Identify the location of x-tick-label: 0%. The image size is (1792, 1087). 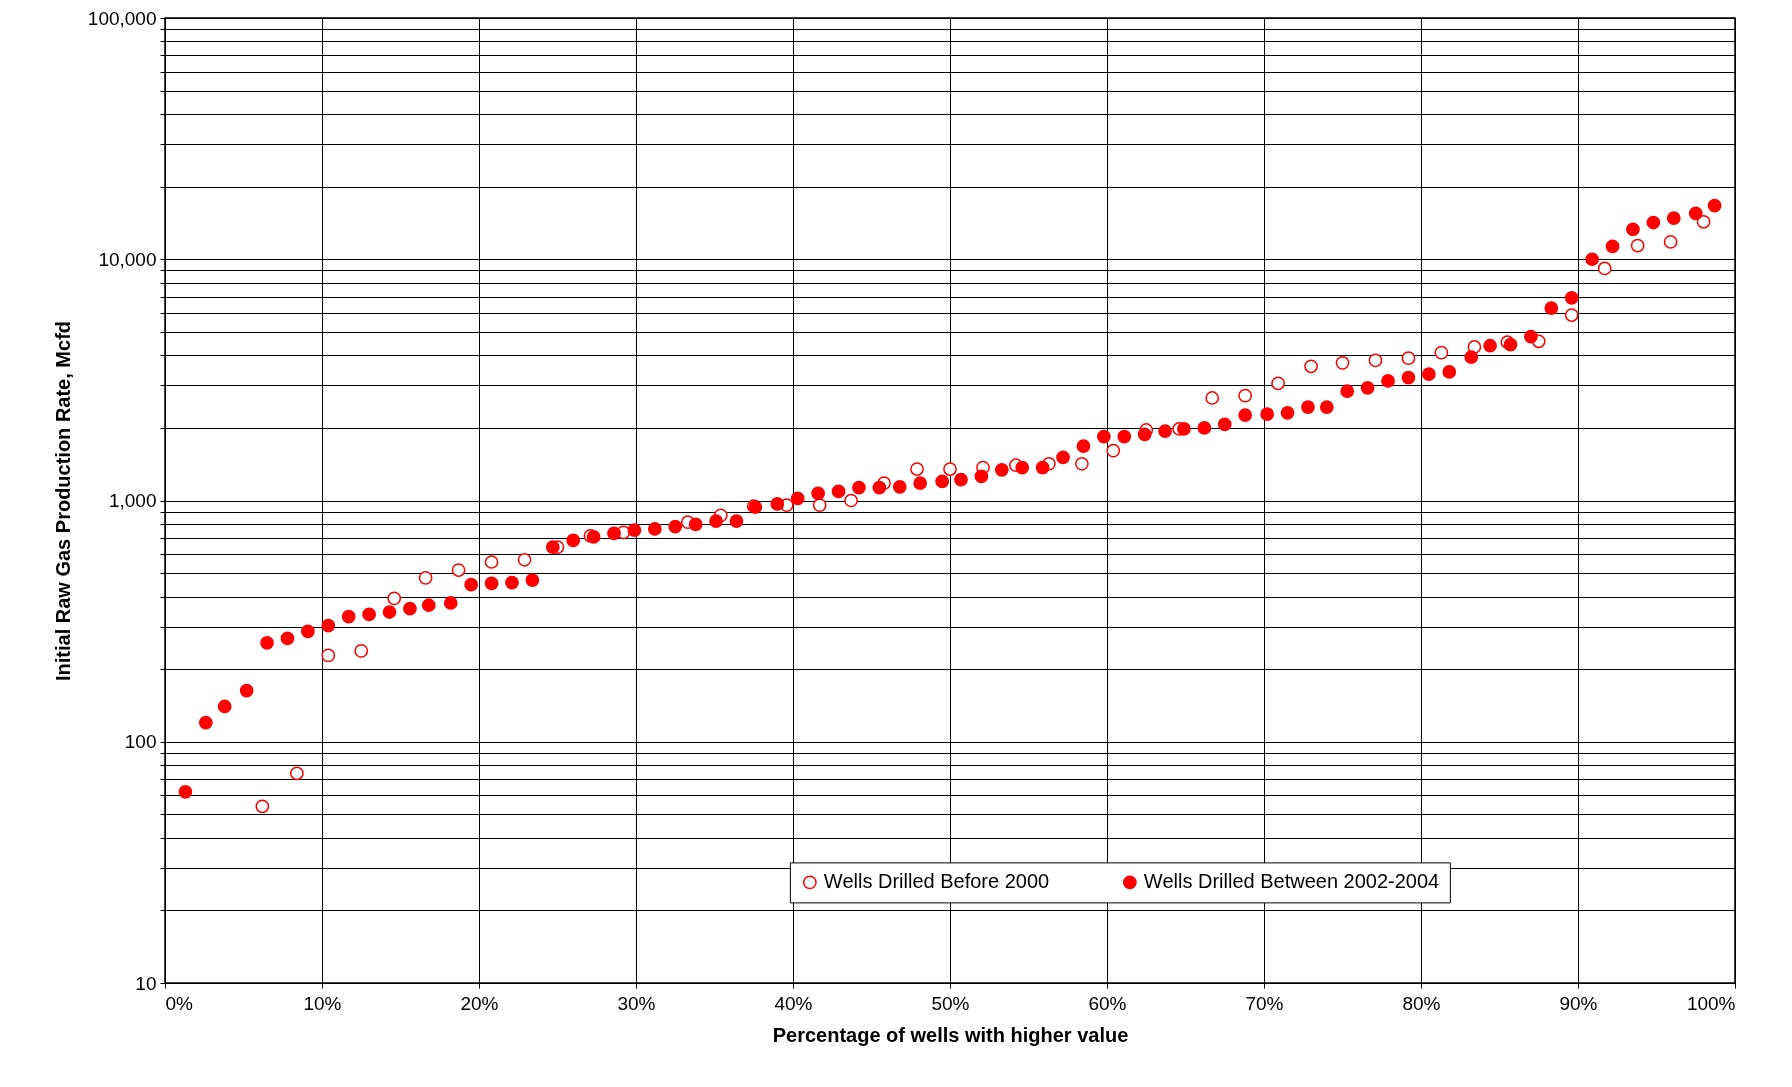
(179, 1003).